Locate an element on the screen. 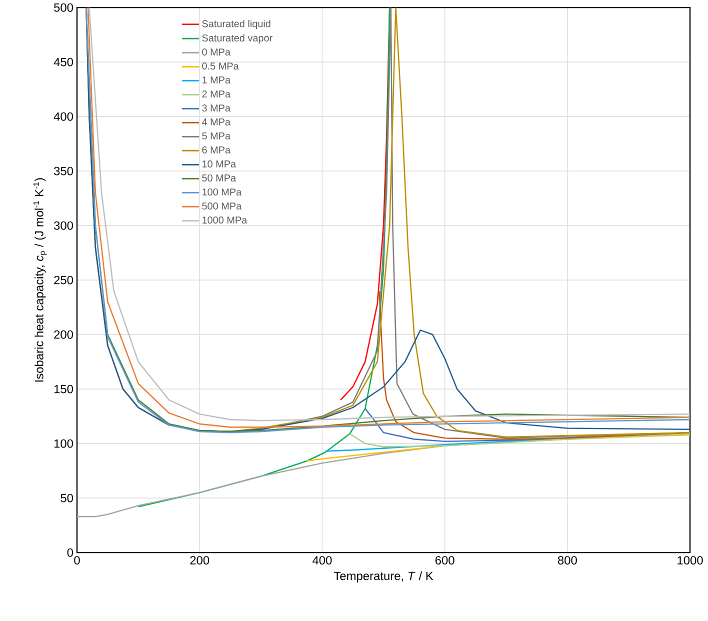 This screenshot has height=621, width=708. x-tick-label: 200 is located at coordinates (200, 560).